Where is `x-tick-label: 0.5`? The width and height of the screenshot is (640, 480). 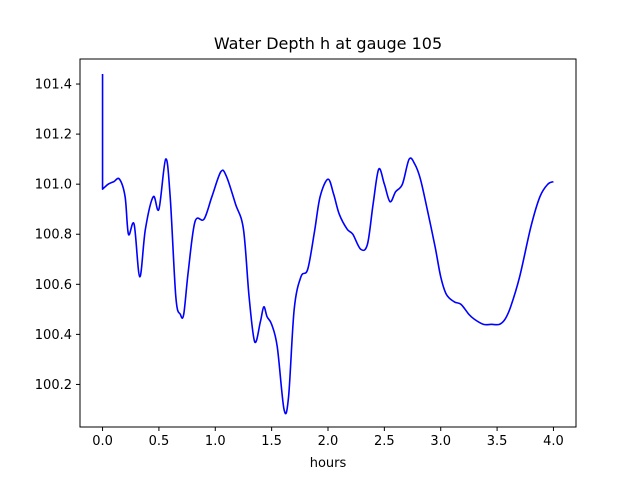
x-tick-label: 0.5 is located at coordinates (159, 441).